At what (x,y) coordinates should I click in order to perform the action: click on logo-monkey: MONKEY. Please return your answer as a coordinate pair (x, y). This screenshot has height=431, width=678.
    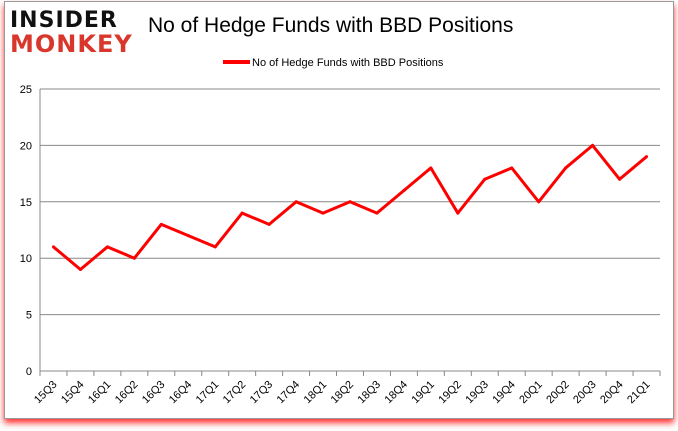
    Looking at the image, I should click on (71, 44).